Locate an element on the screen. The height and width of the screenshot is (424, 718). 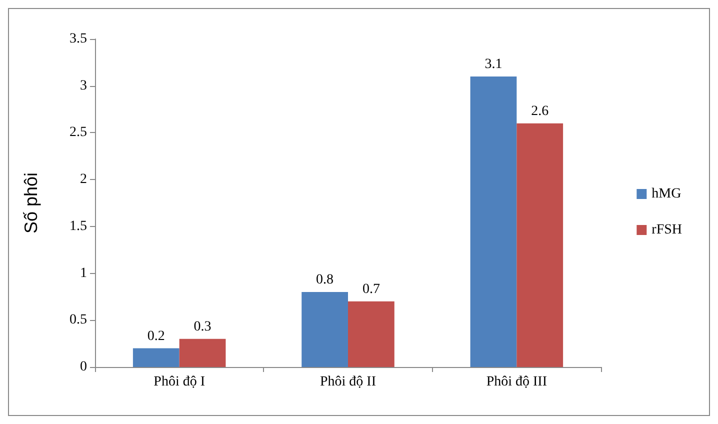
data-label: 0.3 is located at coordinates (203, 326).